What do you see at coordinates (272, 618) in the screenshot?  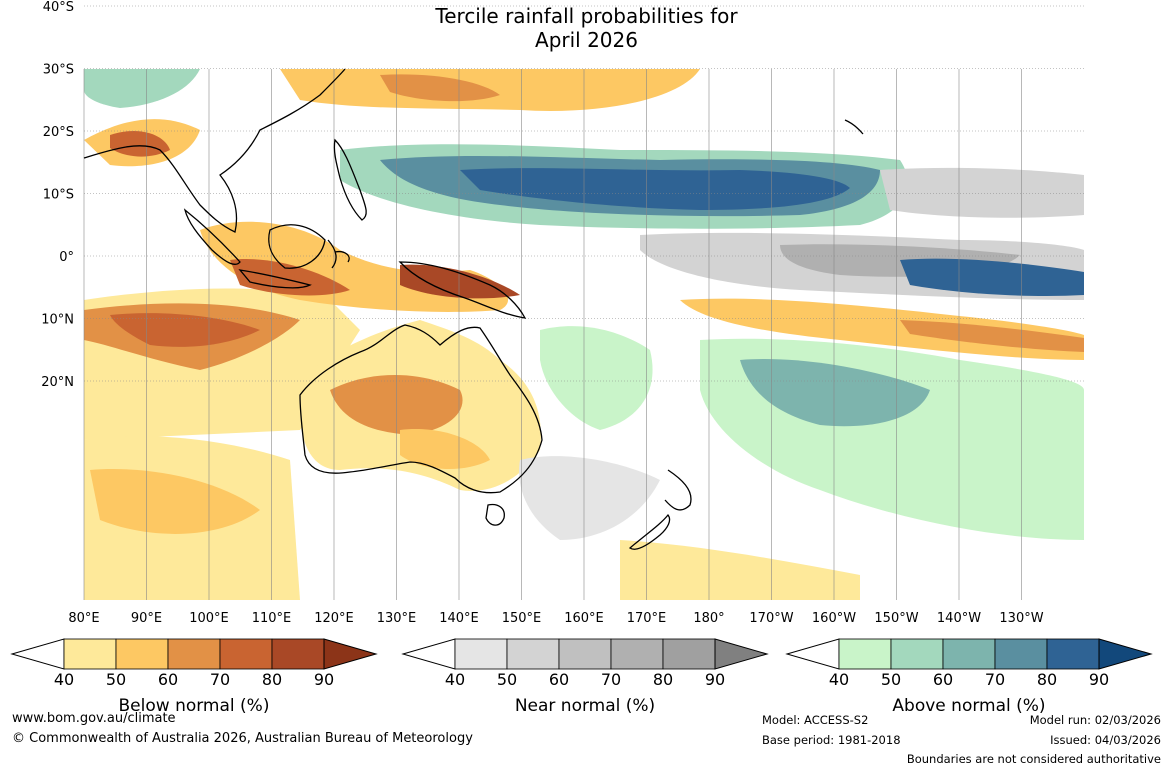 I see `longitude-label: 110°E` at bounding box center [272, 618].